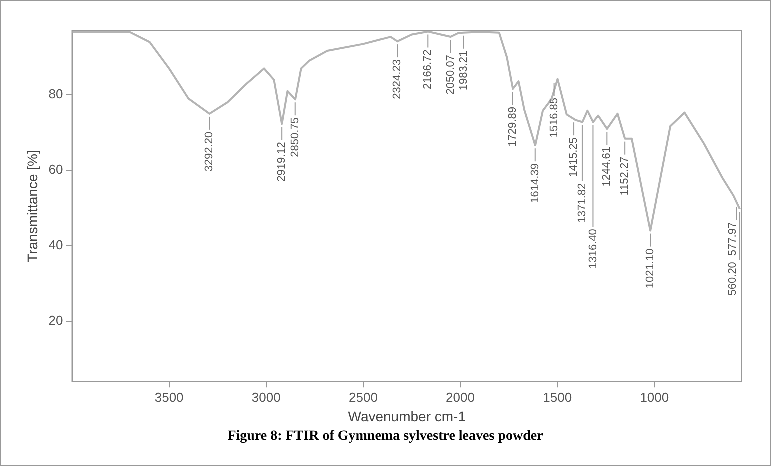 Image resolution: width=771 pixels, height=466 pixels. What do you see at coordinates (32, 206) in the screenshot?
I see `y-axis-title: Transmittance [%]` at bounding box center [32, 206].